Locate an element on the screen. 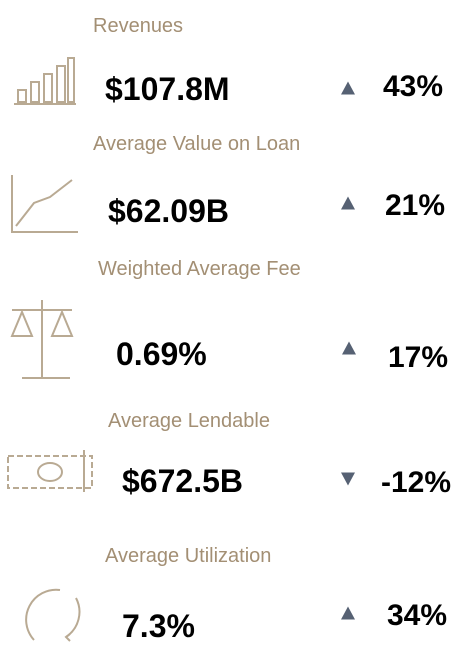 The image size is (464, 645). kpi-value: $107.8M is located at coordinates (167, 89).